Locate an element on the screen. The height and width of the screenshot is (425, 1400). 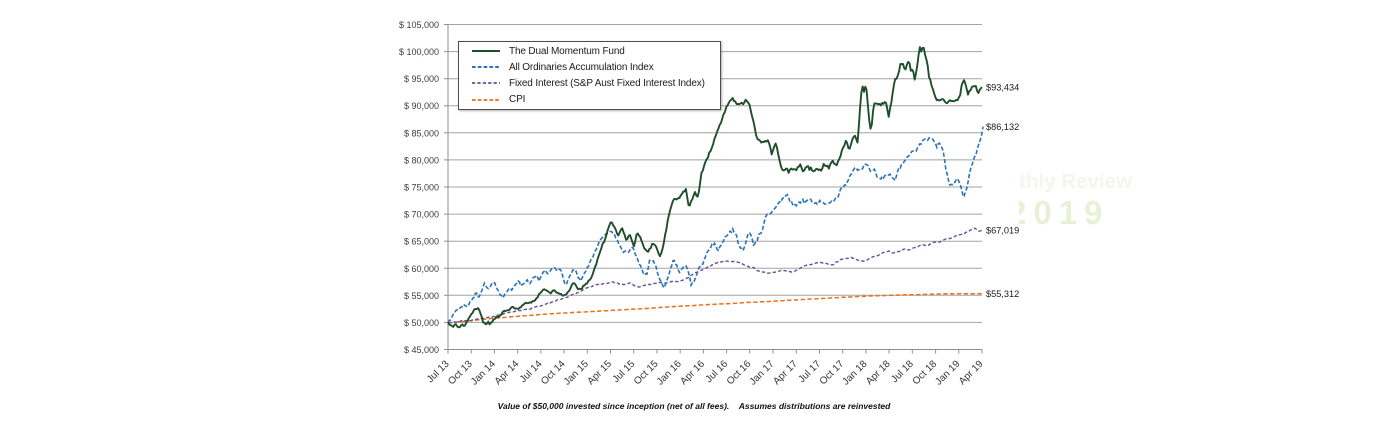
svg-text: $ 45,000 is located at coordinates (421, 350).